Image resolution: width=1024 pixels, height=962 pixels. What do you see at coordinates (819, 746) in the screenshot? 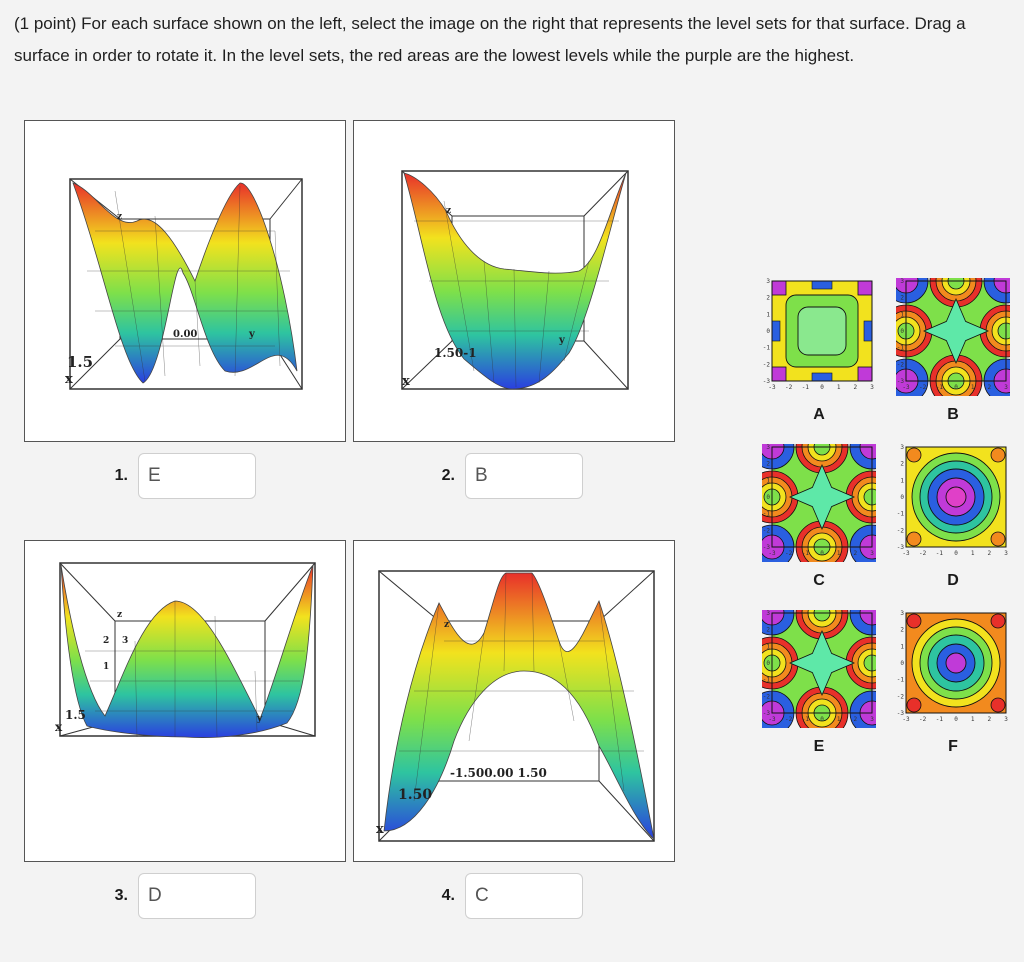
I see `level-set-letter: E` at bounding box center [819, 746].